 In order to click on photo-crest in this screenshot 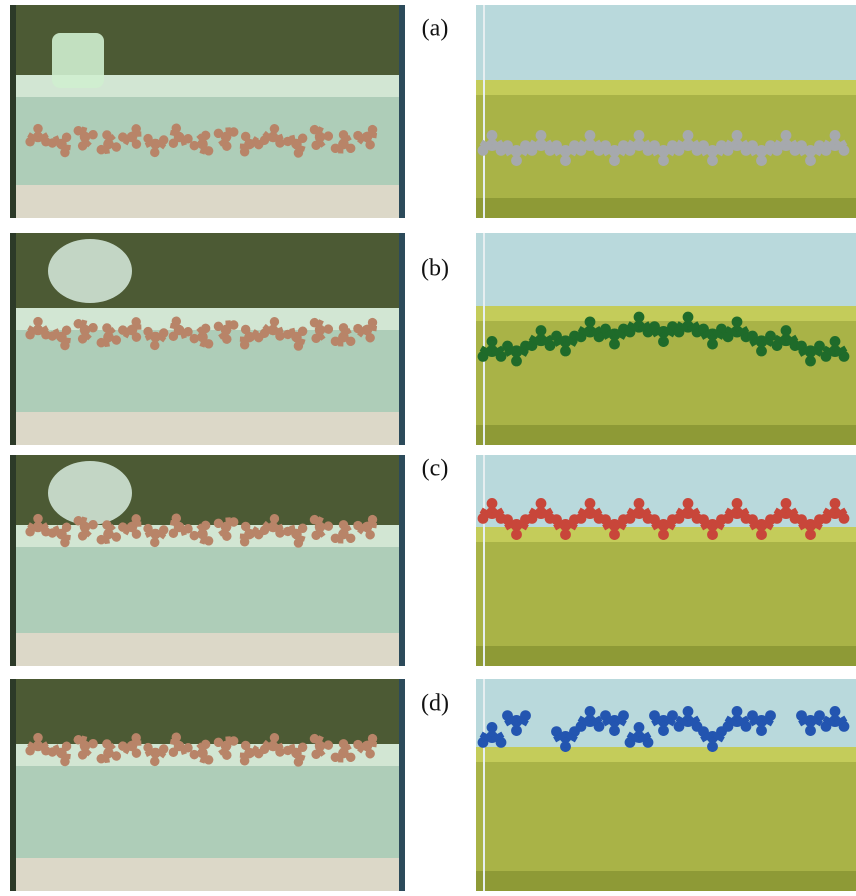, I will do `click(207, 86)`.